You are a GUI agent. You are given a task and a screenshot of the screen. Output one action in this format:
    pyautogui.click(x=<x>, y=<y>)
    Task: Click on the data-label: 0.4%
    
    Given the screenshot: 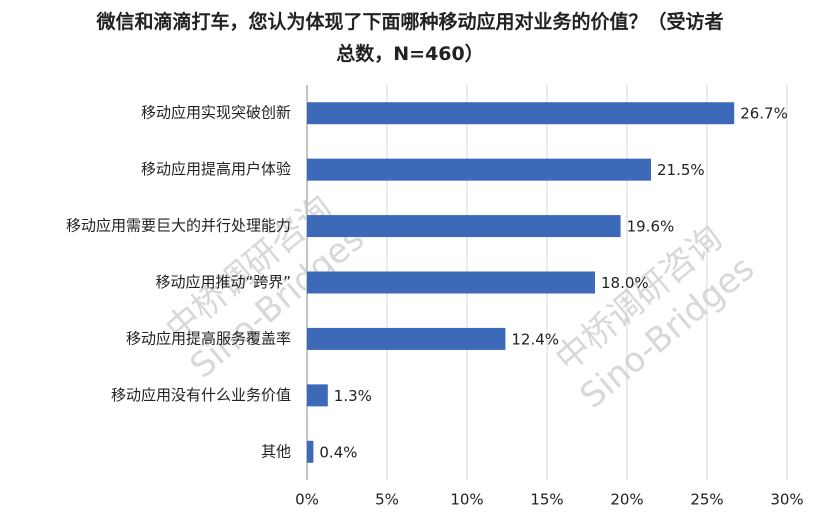 What is the action you would take?
    pyautogui.click(x=338, y=452)
    